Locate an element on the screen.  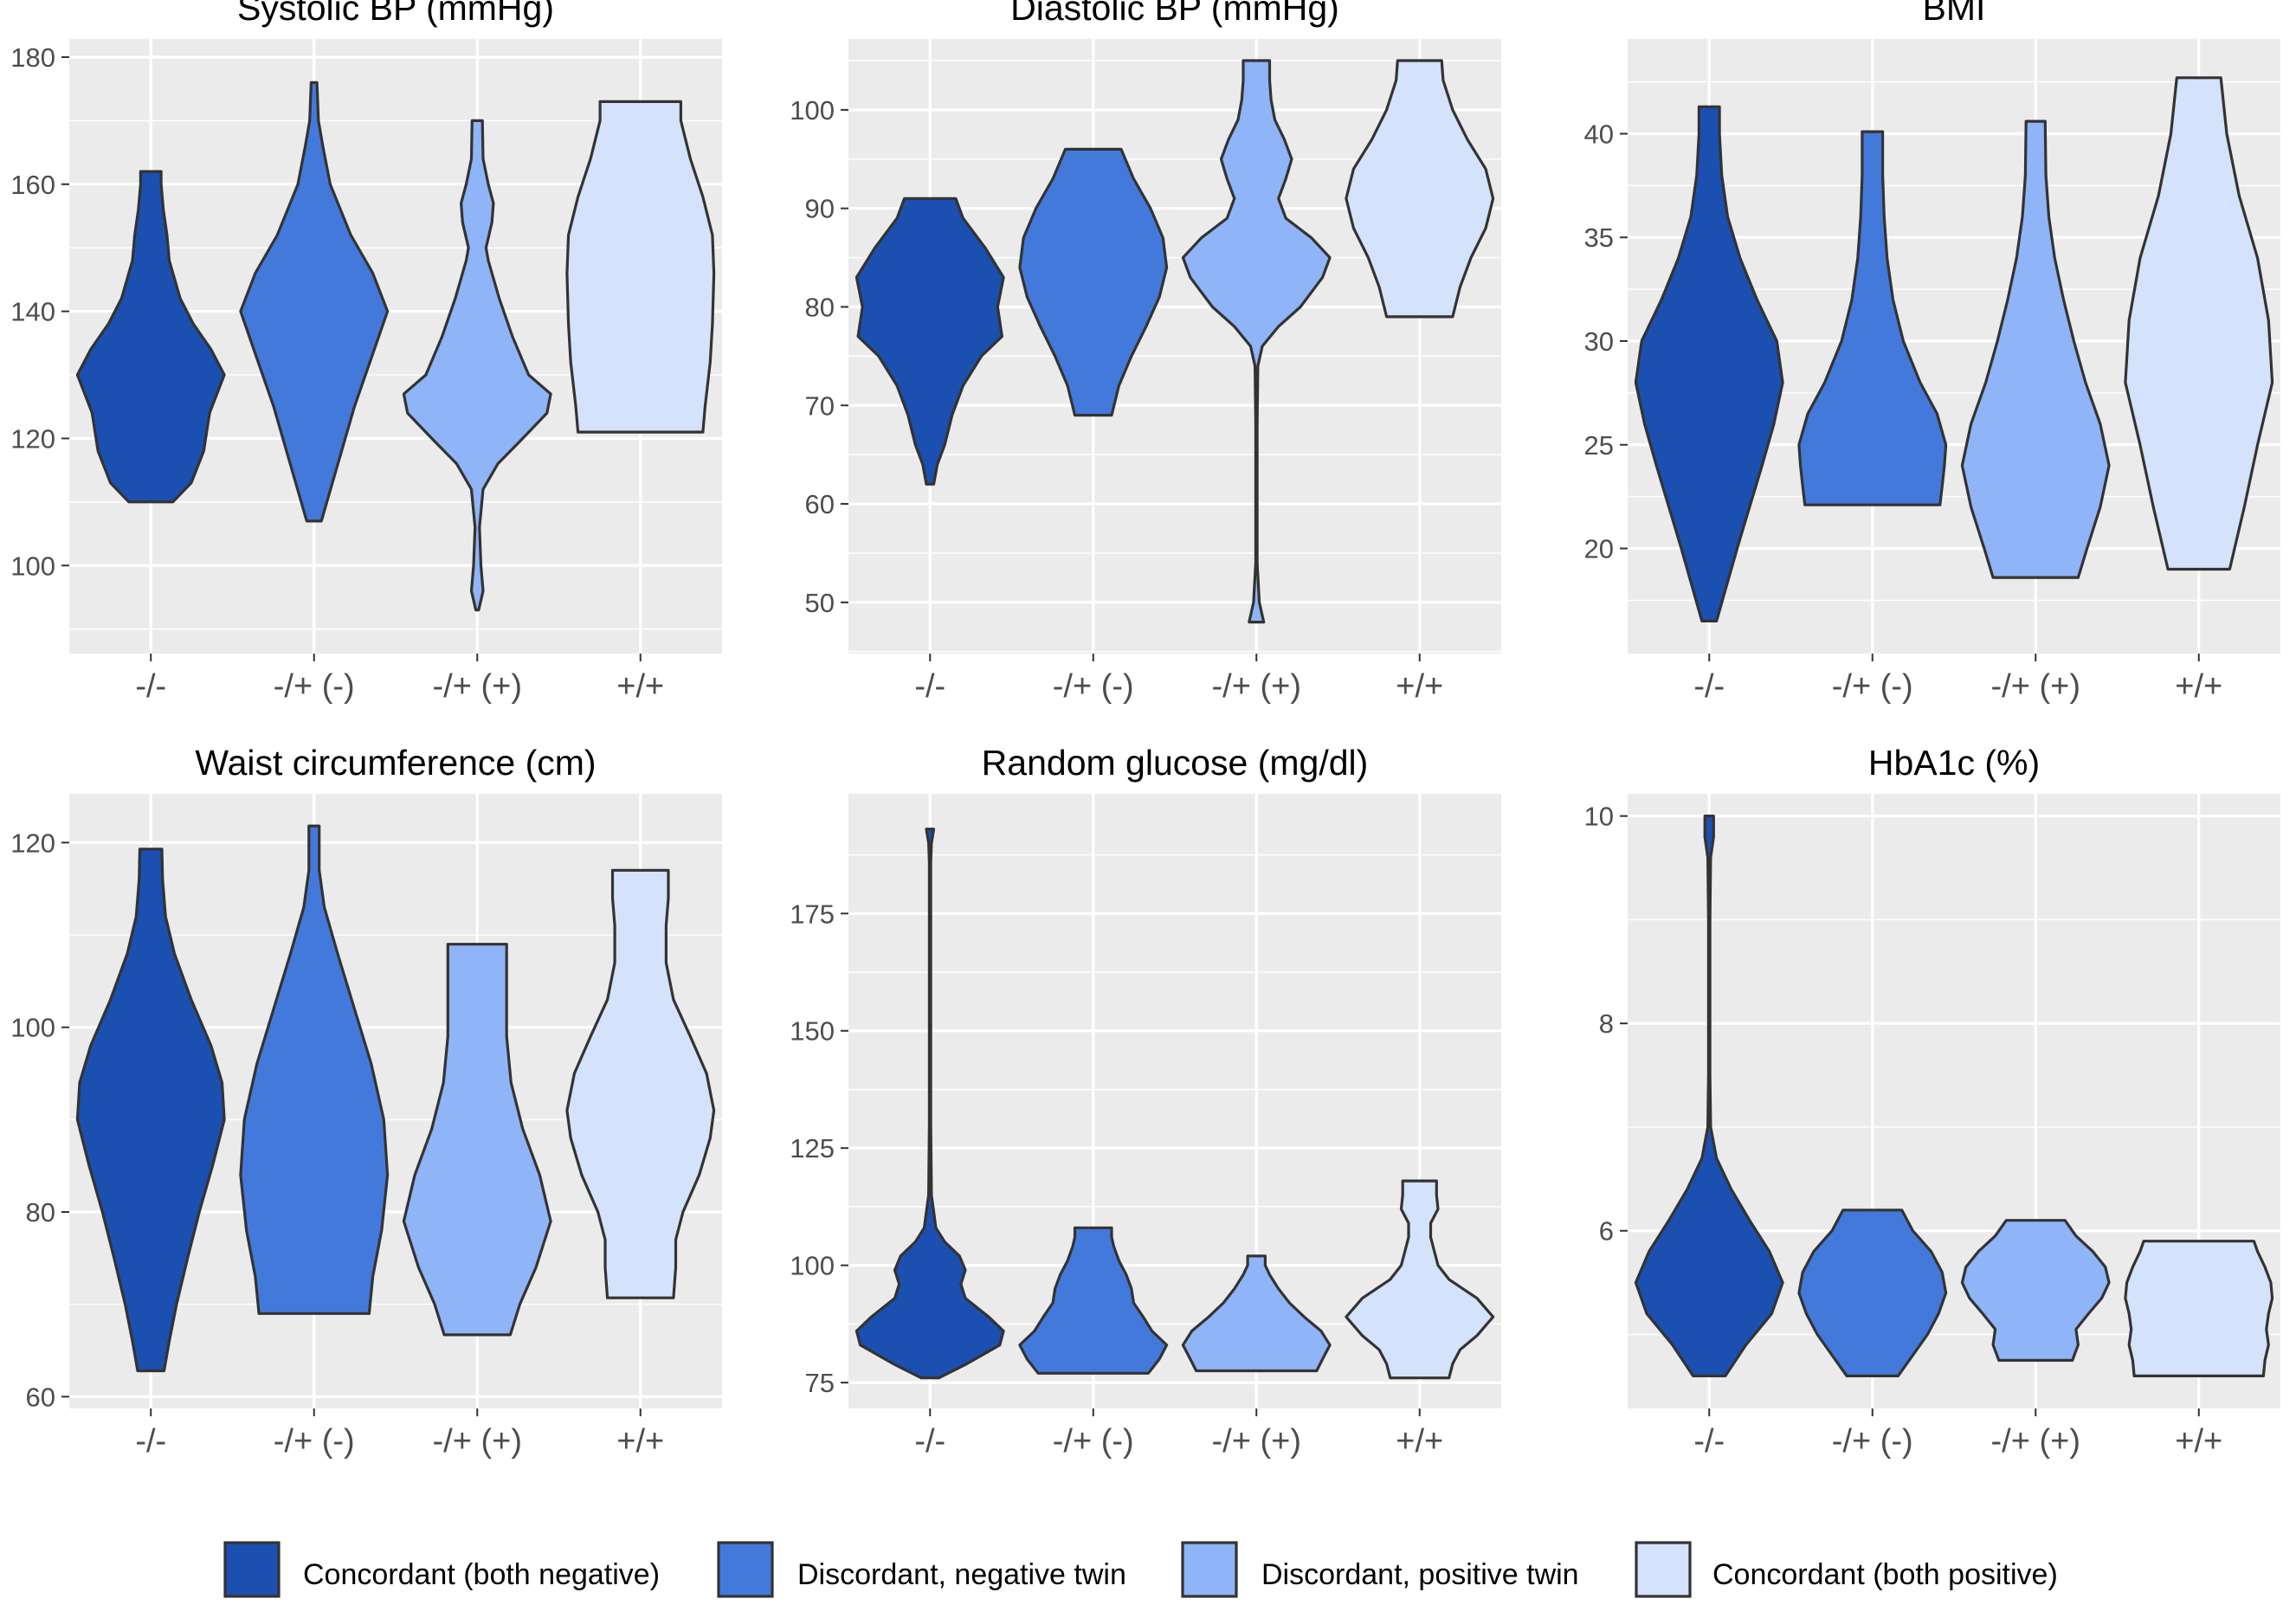
panel-title: HbA1c (%) is located at coordinates (1954, 763).